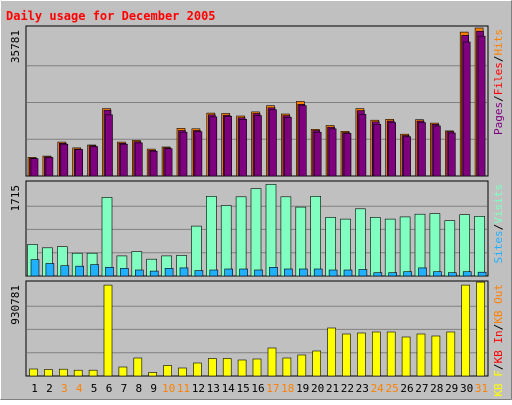 This screenshot has width=512, height=405. What do you see at coordinates (153, 388) in the screenshot?
I see `x-tick-label-day-9: 9` at bounding box center [153, 388].